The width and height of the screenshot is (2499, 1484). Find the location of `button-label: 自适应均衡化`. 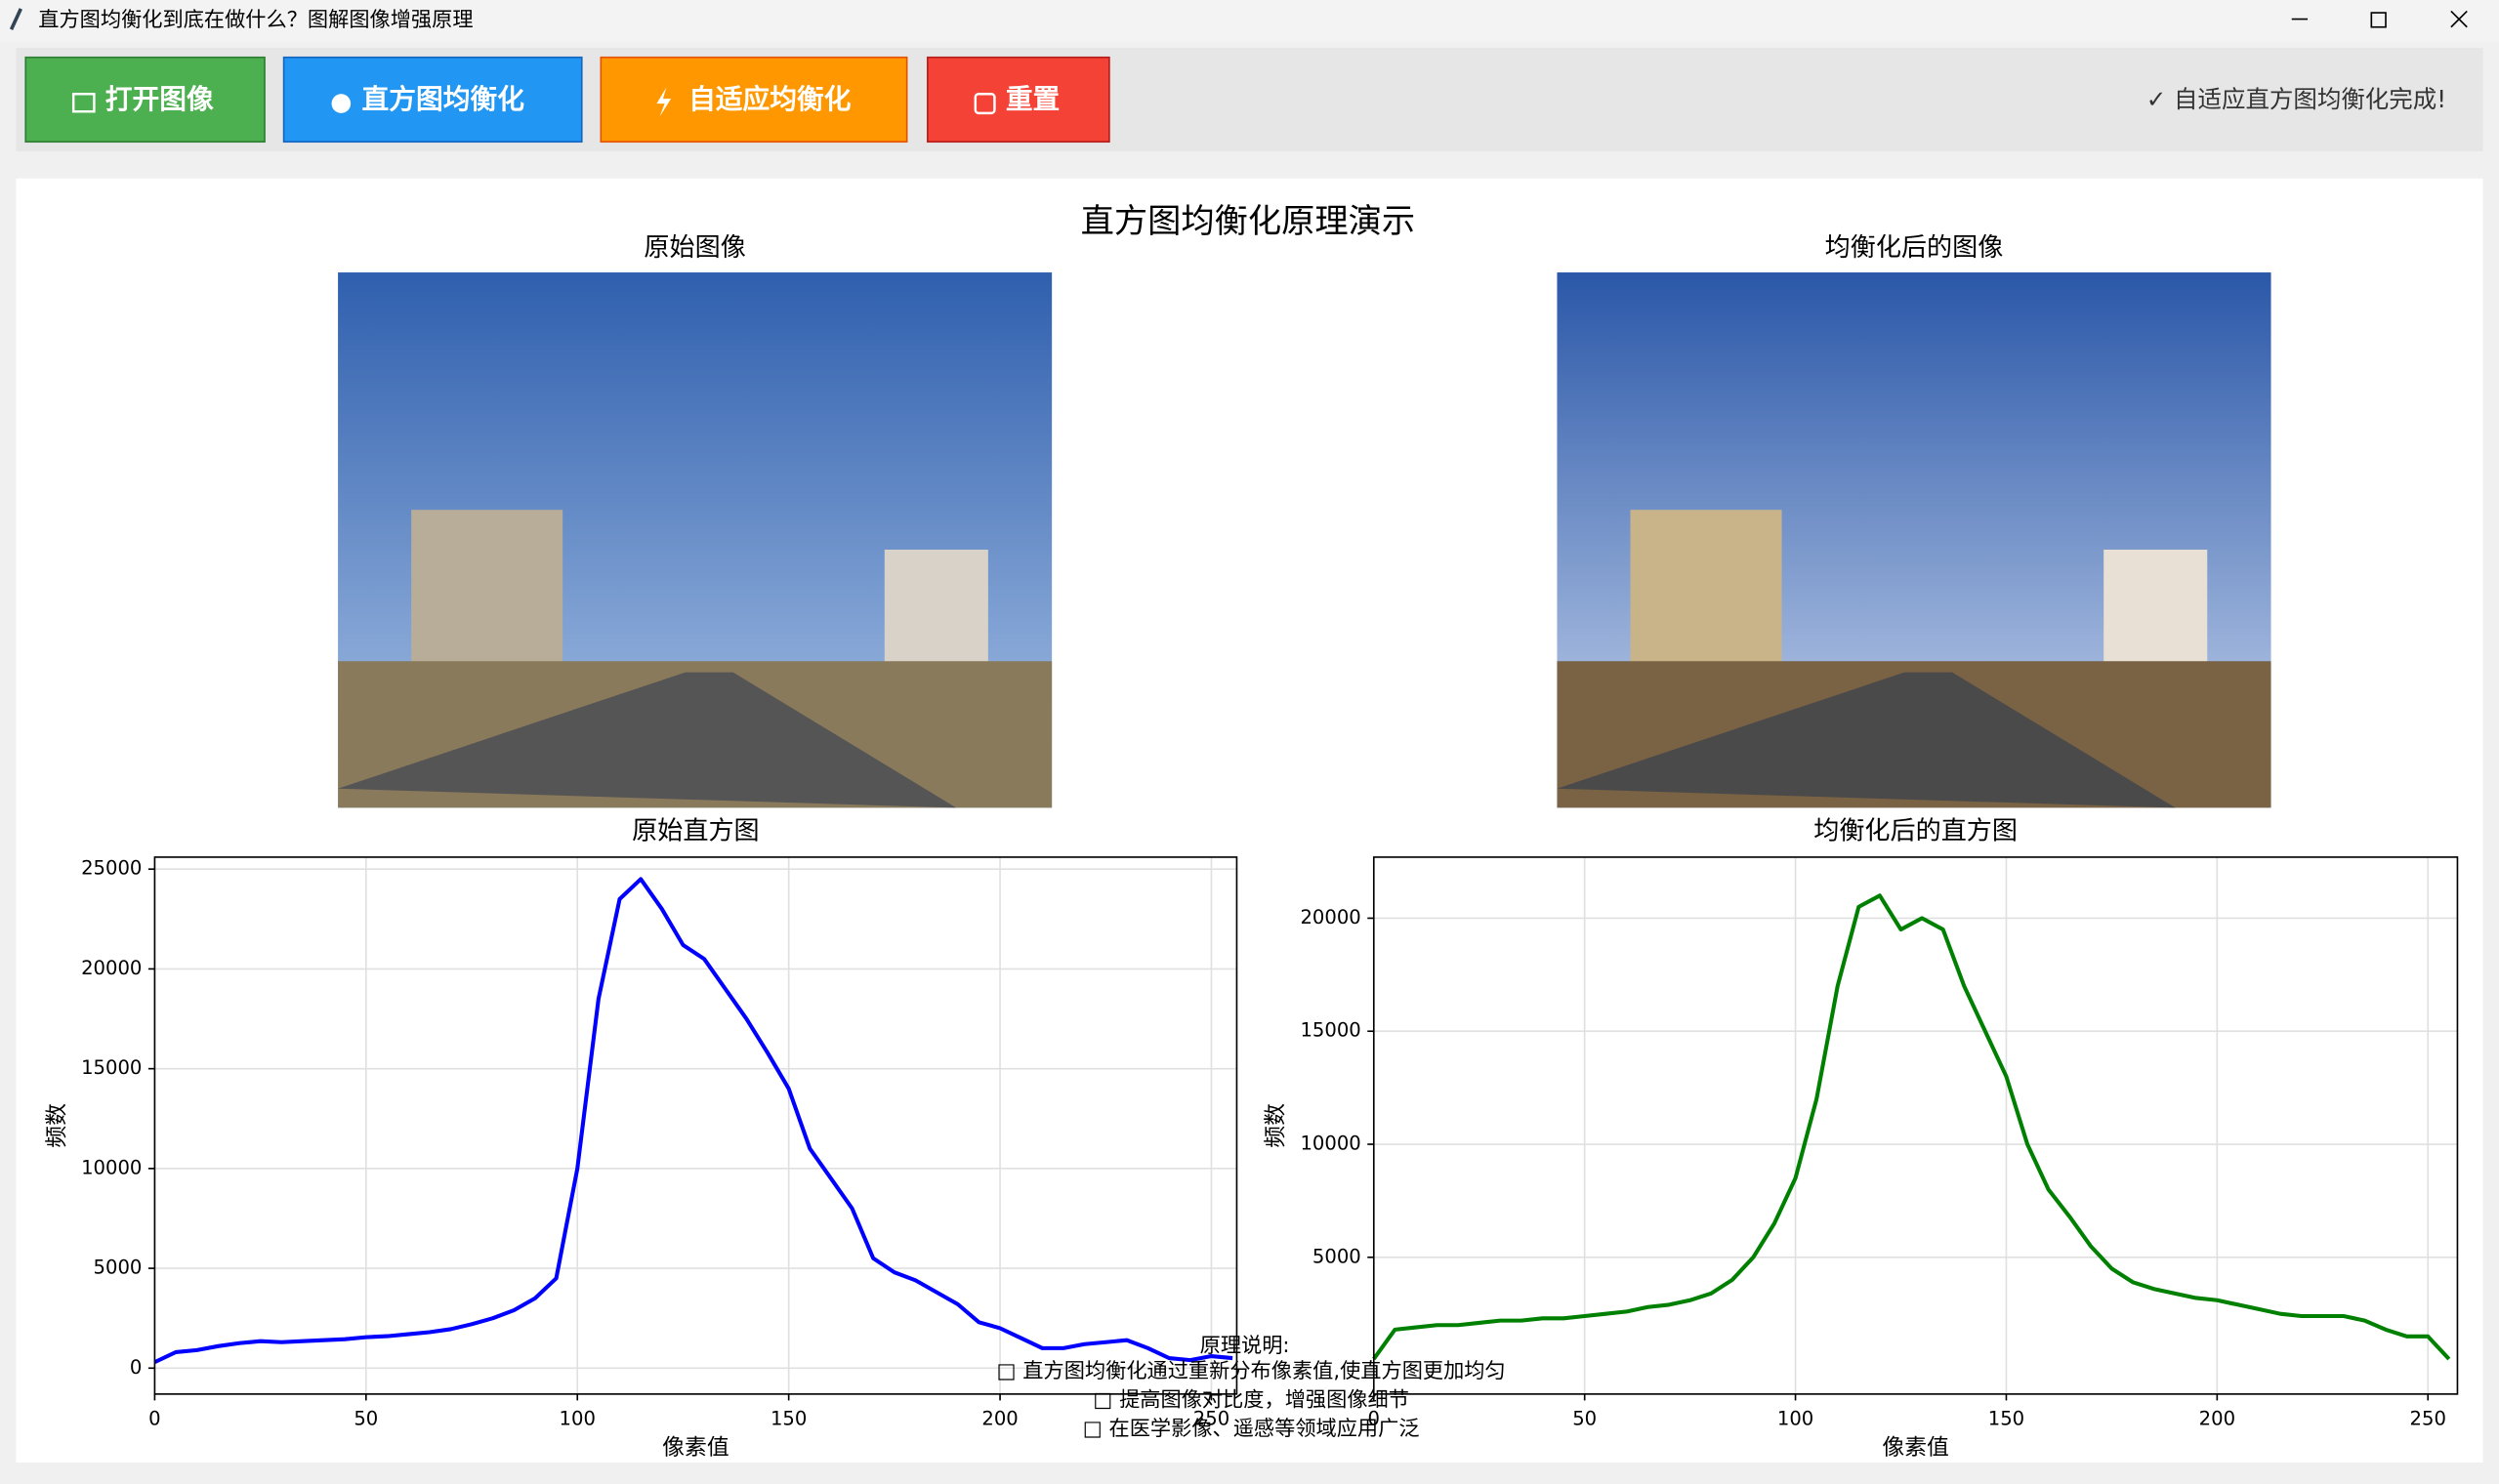

button-label: 自适应均衡化 is located at coordinates (770, 99).